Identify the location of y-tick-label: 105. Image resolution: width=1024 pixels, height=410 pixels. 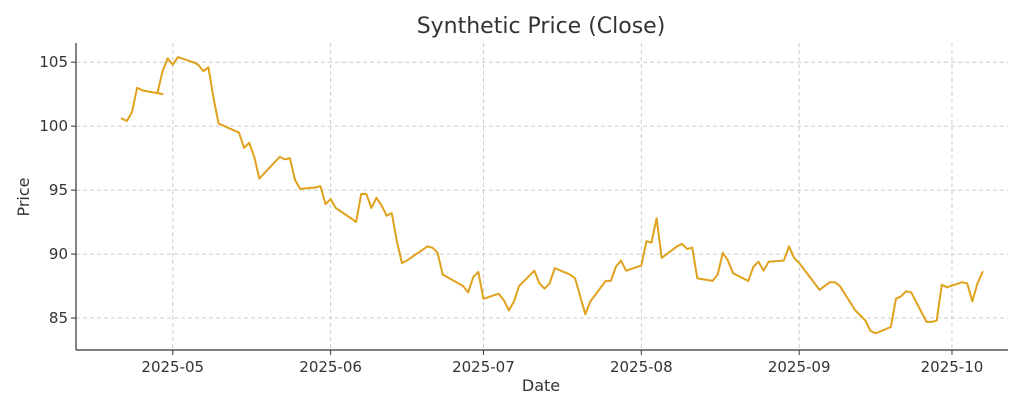
(53, 62).